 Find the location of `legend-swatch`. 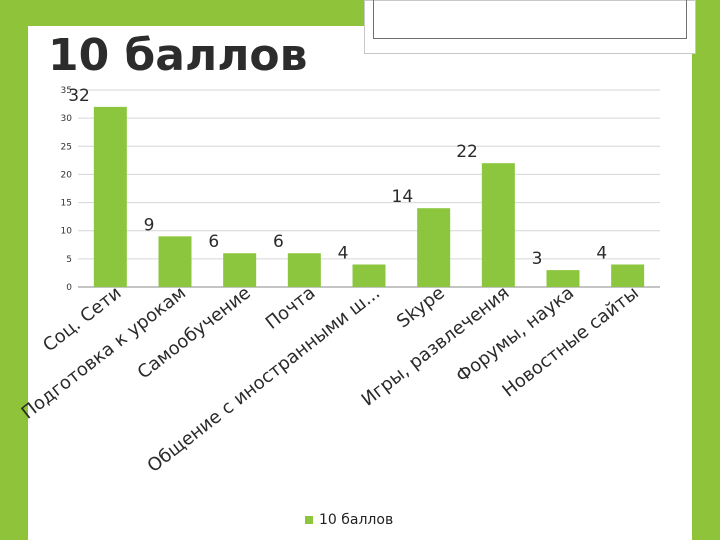

legend-swatch is located at coordinates (309, 520).